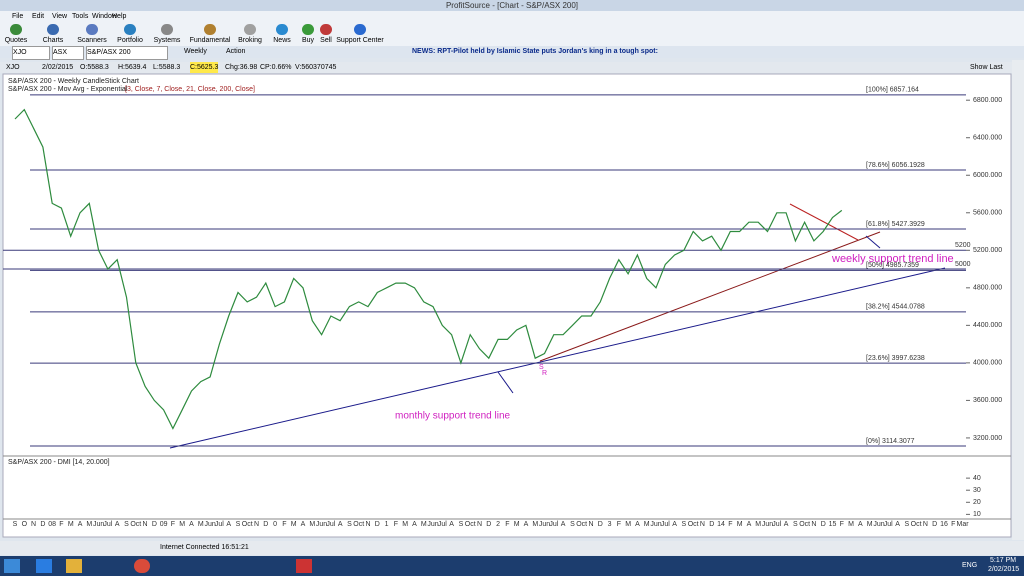 The height and width of the screenshot is (576, 1024). Describe the element at coordinates (987, 100) in the screenshot. I see `y-tick-label: 6800.000` at that location.